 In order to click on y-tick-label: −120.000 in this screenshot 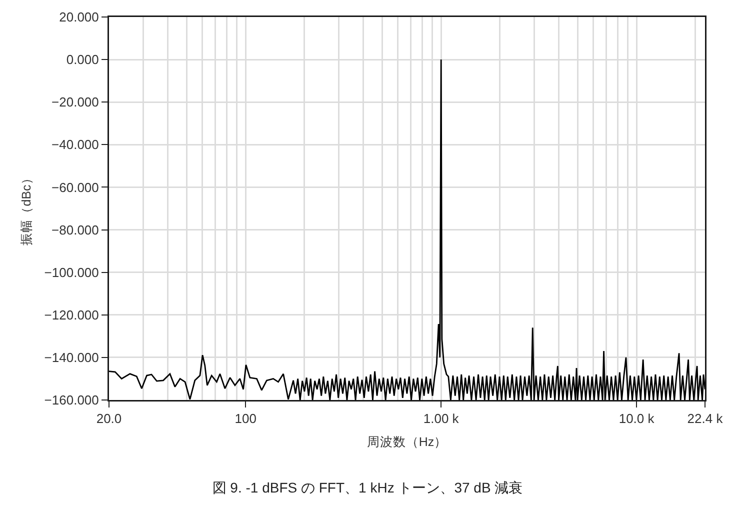, I will do `click(71, 314)`.